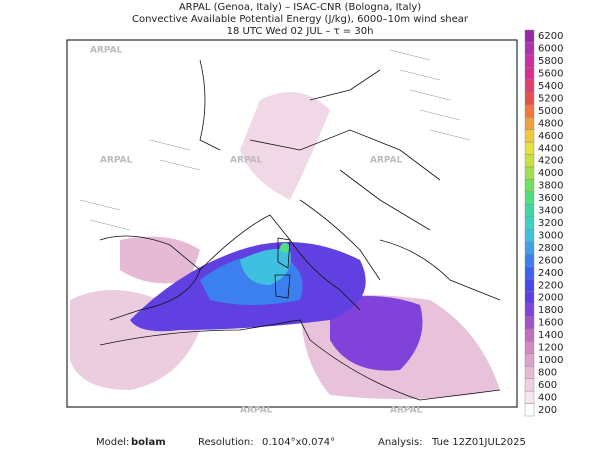 The image size is (600, 454). I want to click on colorbar-label: 6000, so click(550, 49).